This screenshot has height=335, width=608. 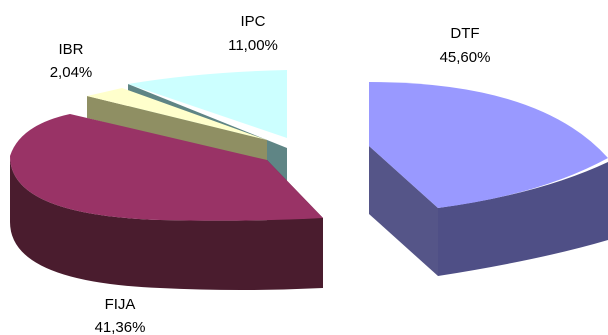 What do you see at coordinates (465, 57) in the screenshot?
I see `label-dtf-value: 45,60%` at bounding box center [465, 57].